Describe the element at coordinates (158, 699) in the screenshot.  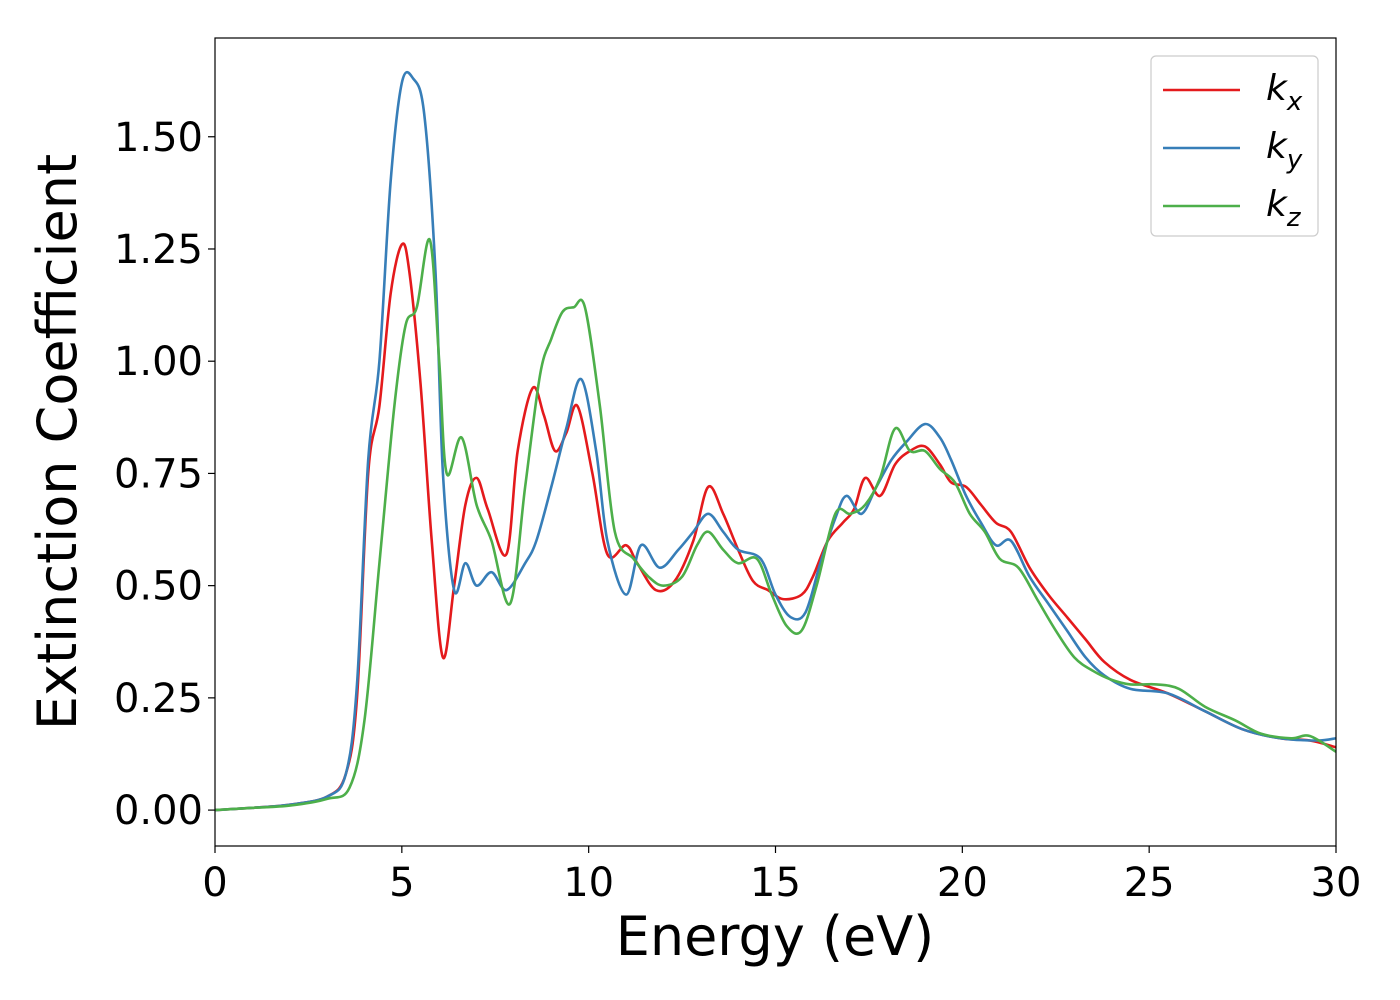
I see `y-tick-label: 0.25` at that location.